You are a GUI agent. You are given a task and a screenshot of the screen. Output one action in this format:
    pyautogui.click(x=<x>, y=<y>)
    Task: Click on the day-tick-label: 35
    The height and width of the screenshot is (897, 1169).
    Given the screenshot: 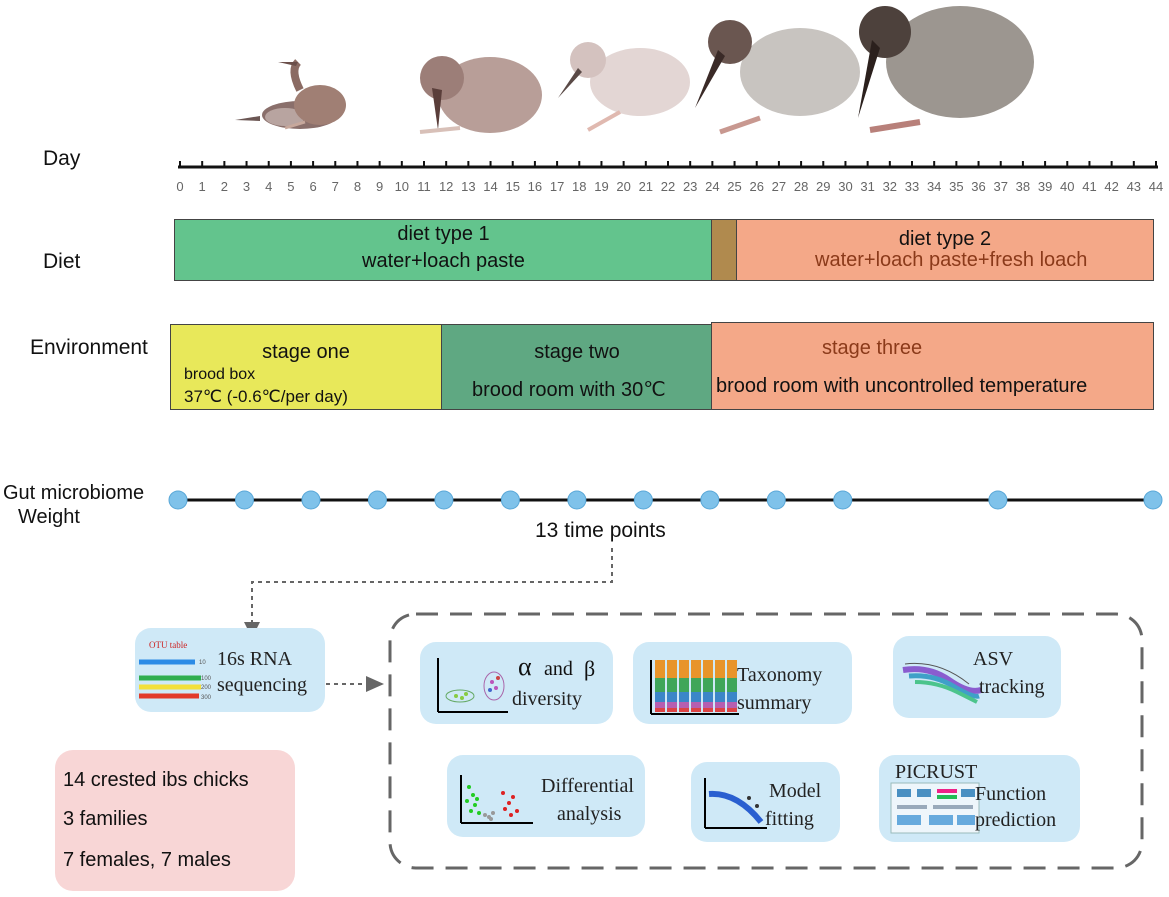 What is the action you would take?
    pyautogui.click(x=956, y=186)
    